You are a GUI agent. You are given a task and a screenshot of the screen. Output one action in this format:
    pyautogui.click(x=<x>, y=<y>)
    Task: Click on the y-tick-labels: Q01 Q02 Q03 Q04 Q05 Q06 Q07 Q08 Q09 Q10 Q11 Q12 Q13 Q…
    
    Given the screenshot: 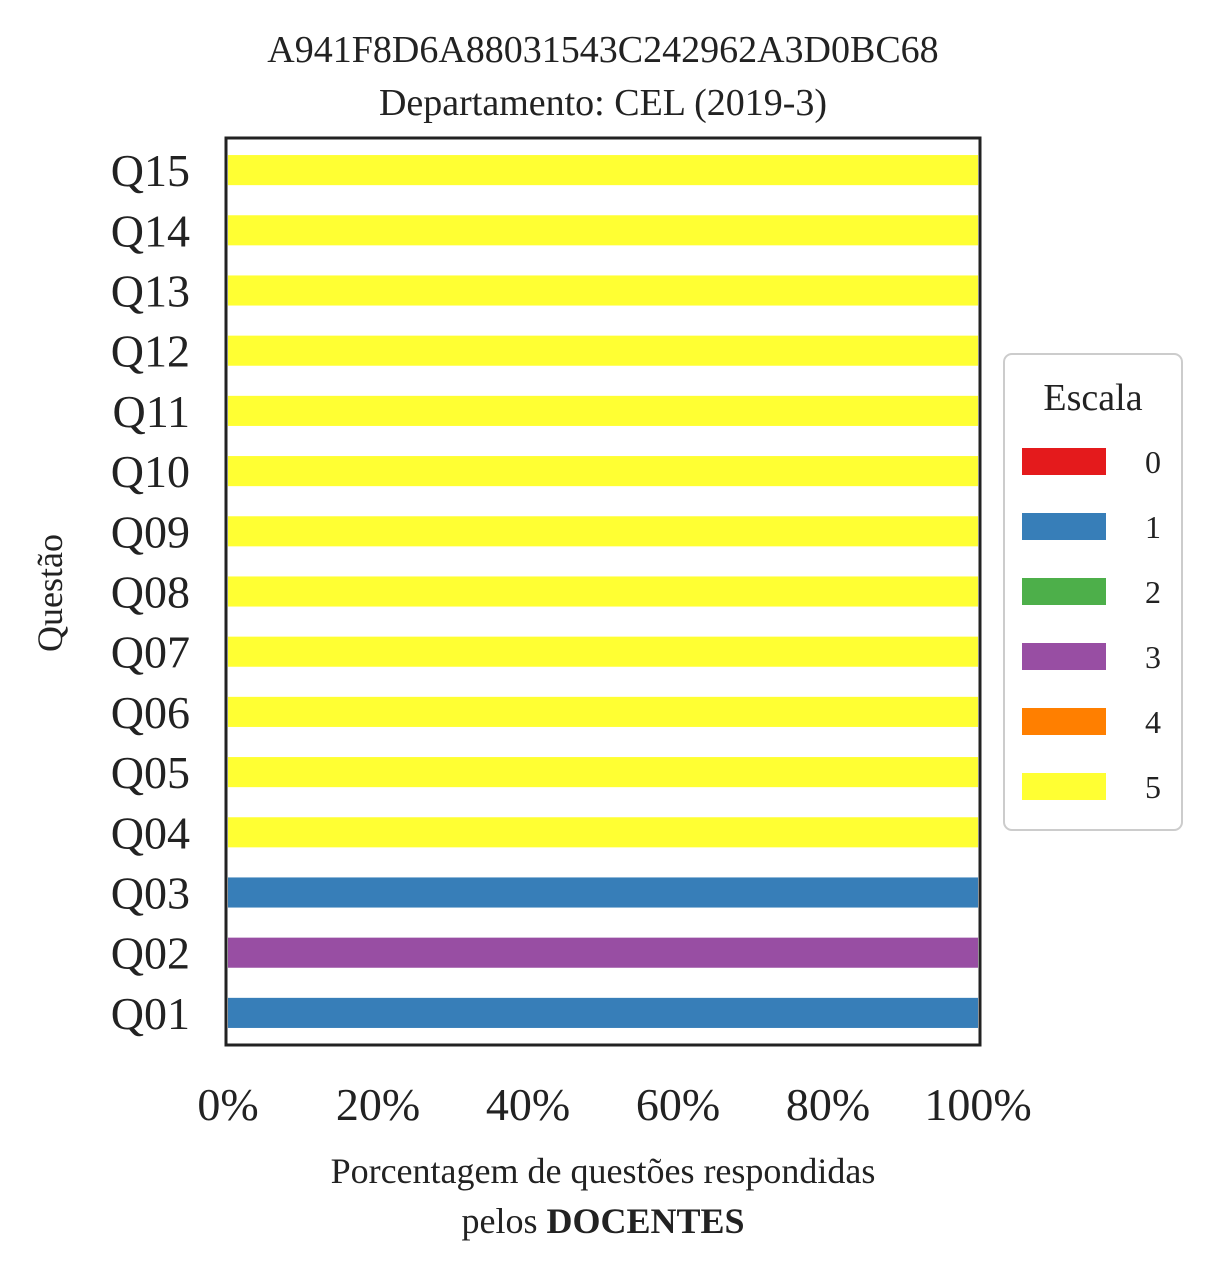 What is the action you would take?
    pyautogui.click(x=150, y=592)
    